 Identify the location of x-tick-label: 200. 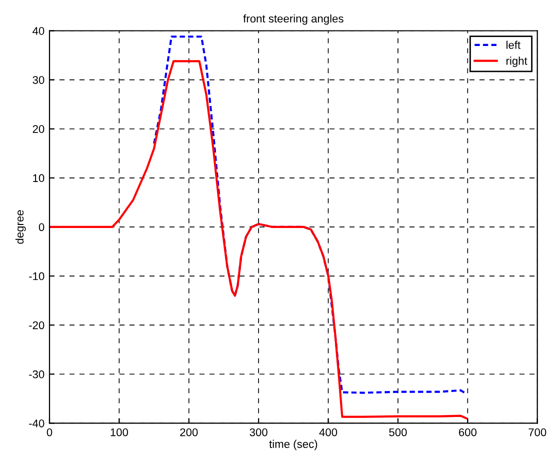
(189, 432).